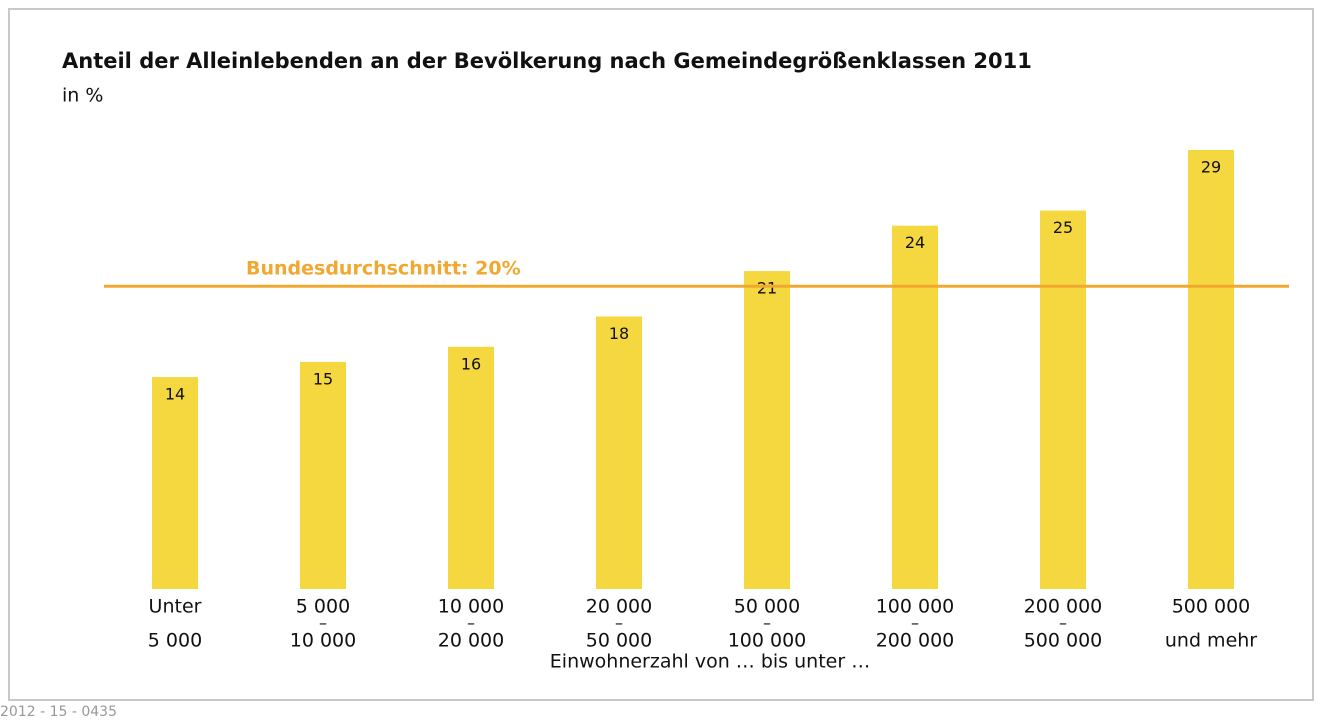  What do you see at coordinates (175, 607) in the screenshot?
I see `x-tick-label: Unter` at bounding box center [175, 607].